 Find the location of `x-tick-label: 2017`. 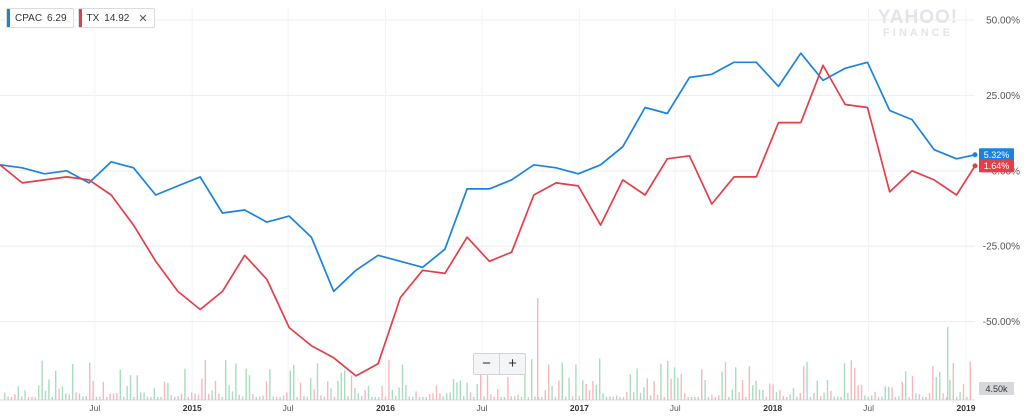

x-tick-label: 2017 is located at coordinates (579, 408).